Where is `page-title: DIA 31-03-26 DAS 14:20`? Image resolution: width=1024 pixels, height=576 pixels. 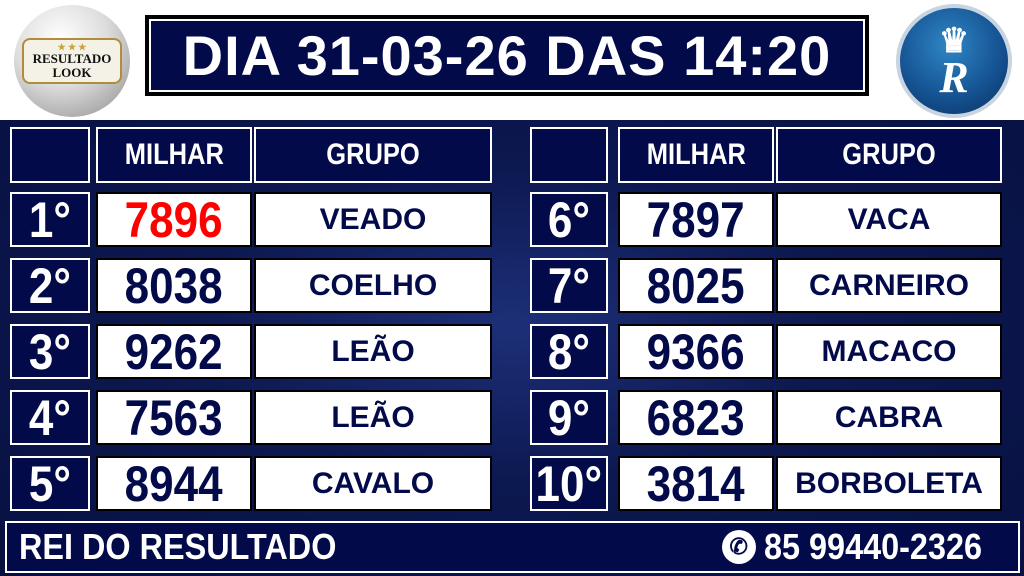
page-title: DIA 31-03-26 DAS 14:20 is located at coordinates (507, 55).